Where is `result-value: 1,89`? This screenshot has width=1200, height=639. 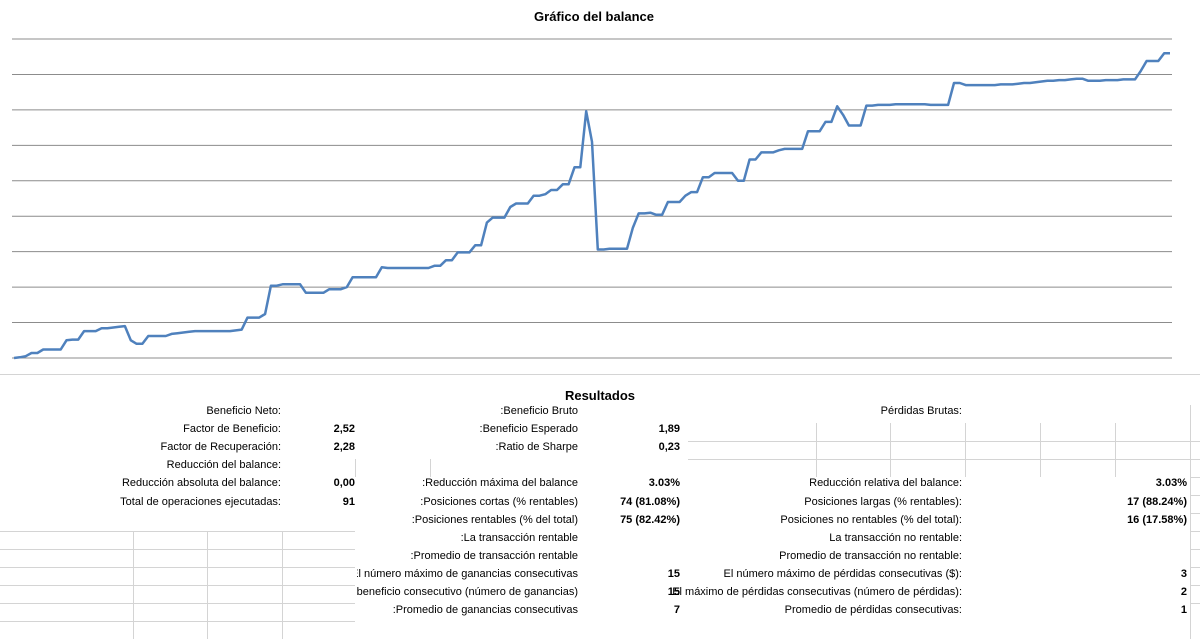
result-value: 1,89 is located at coordinates (669, 429).